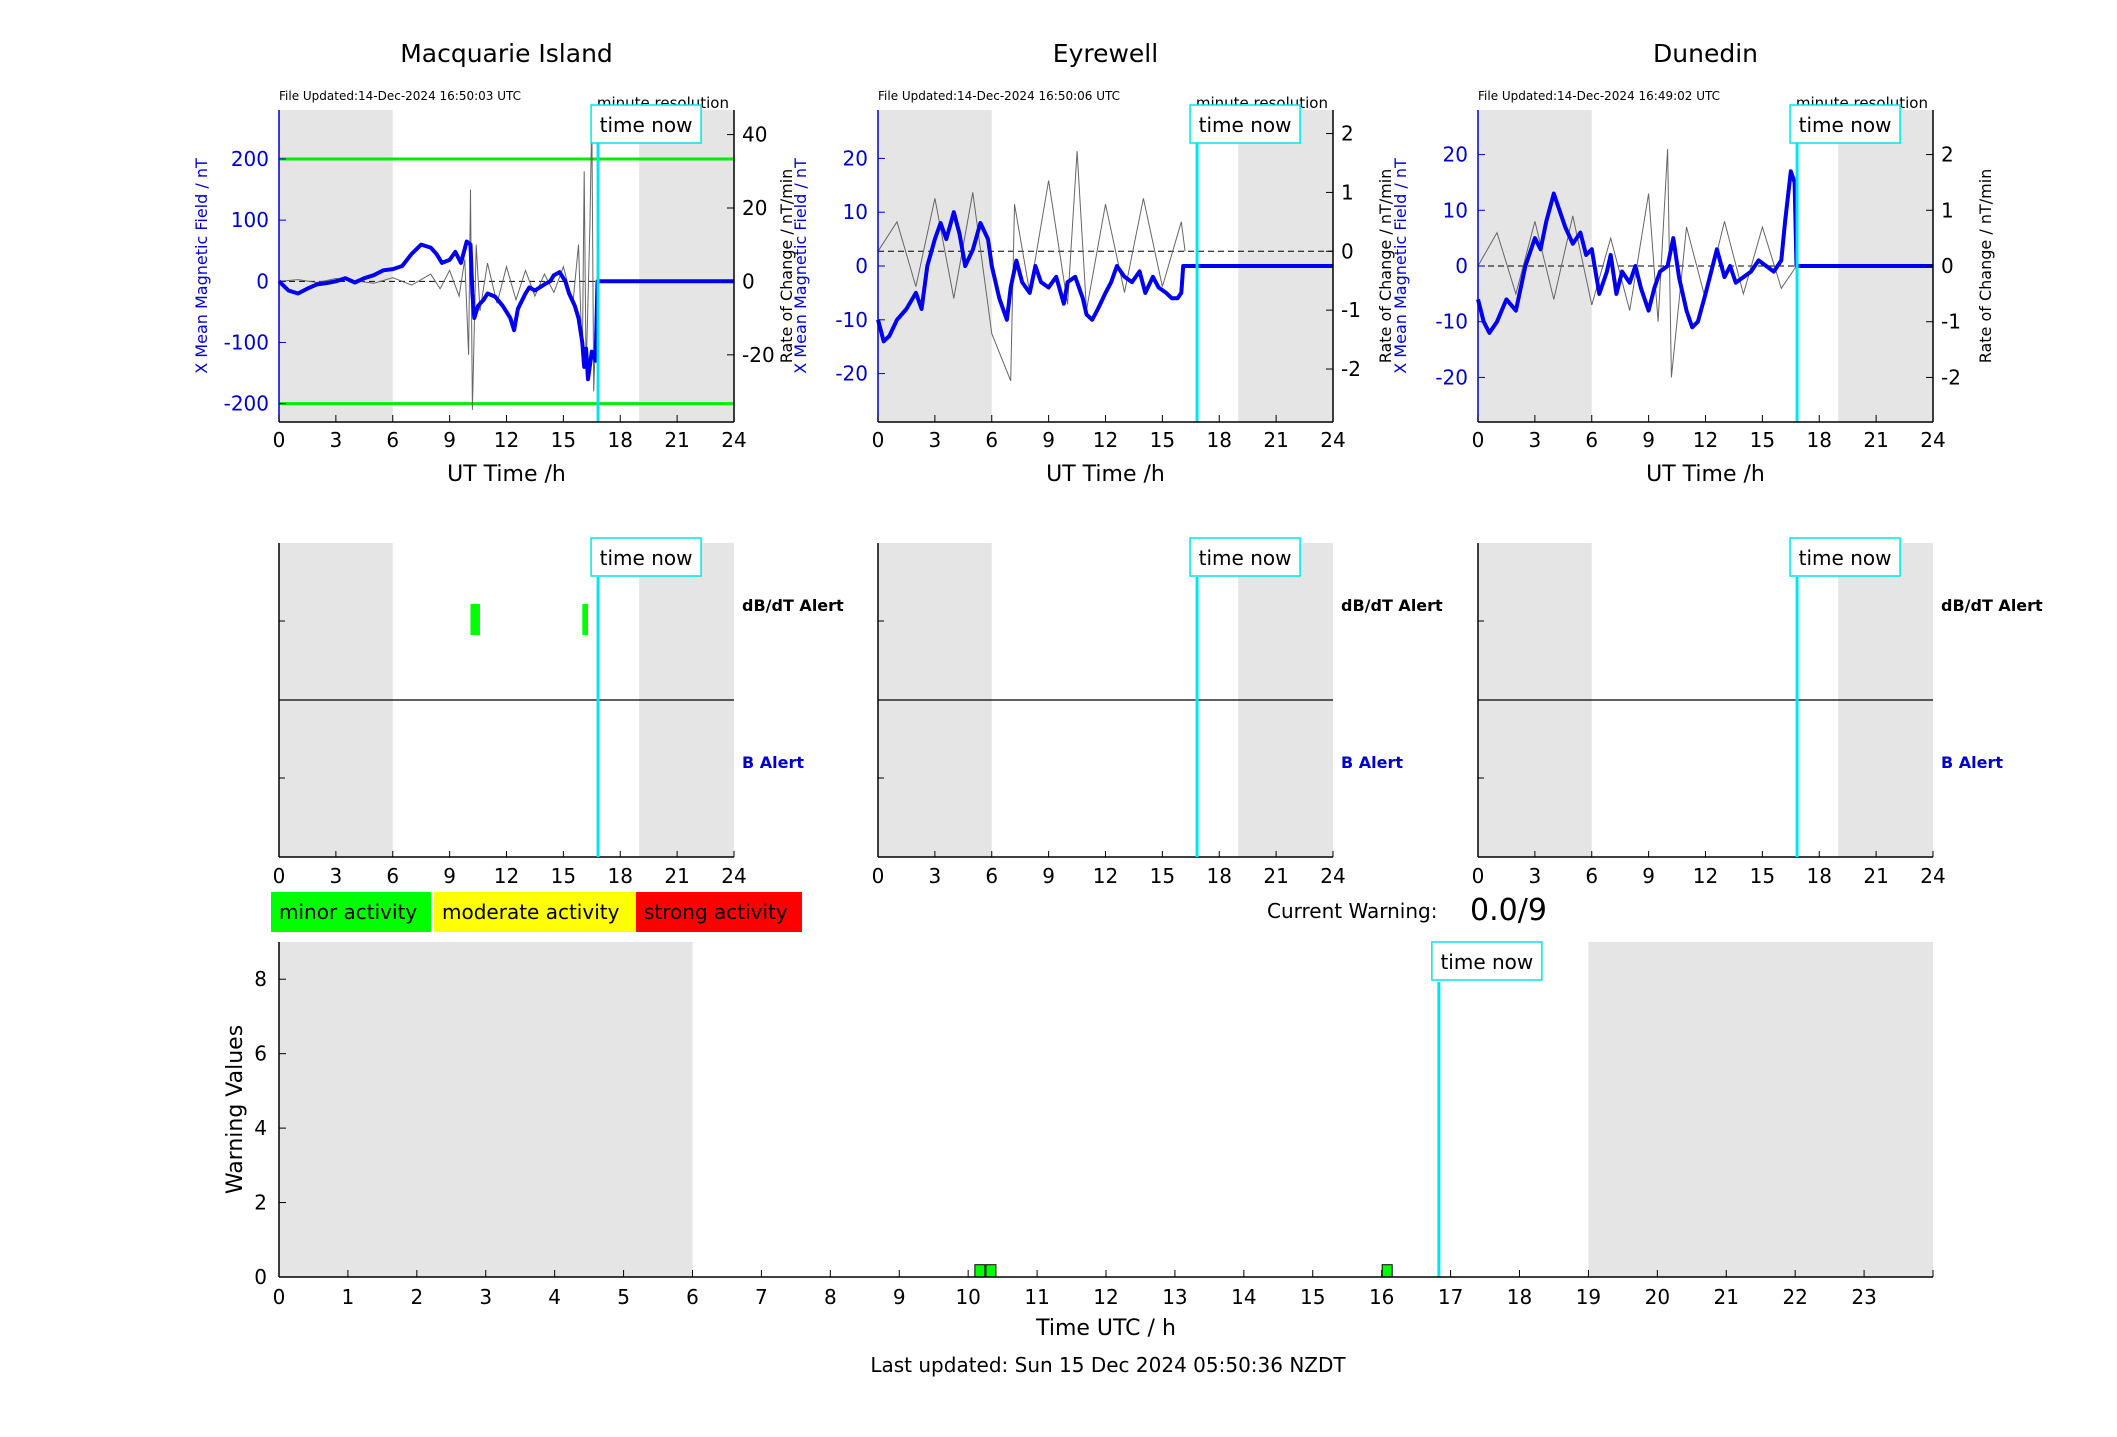 This screenshot has height=1437, width=2117. Describe the element at coordinates (260, 1277) in the screenshot. I see `warning-y-tick-label: 0` at that location.